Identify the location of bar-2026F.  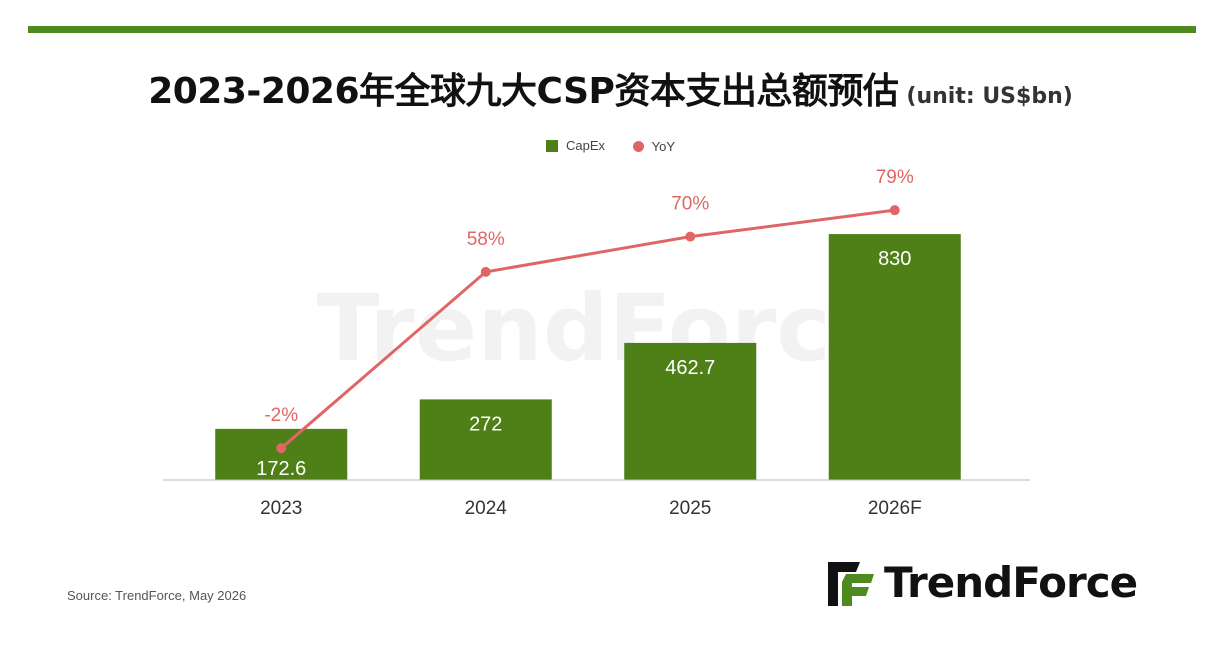
(894, 357).